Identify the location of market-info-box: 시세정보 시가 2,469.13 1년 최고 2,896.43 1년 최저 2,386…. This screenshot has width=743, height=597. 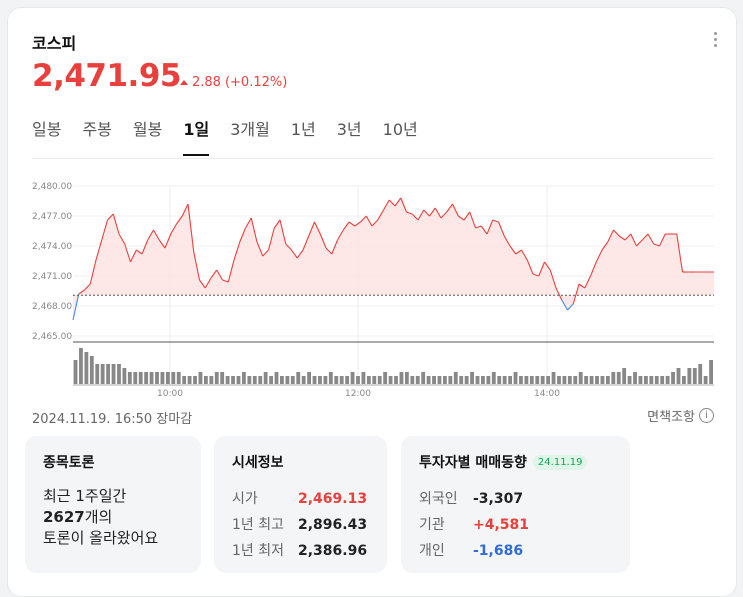
(300, 504).